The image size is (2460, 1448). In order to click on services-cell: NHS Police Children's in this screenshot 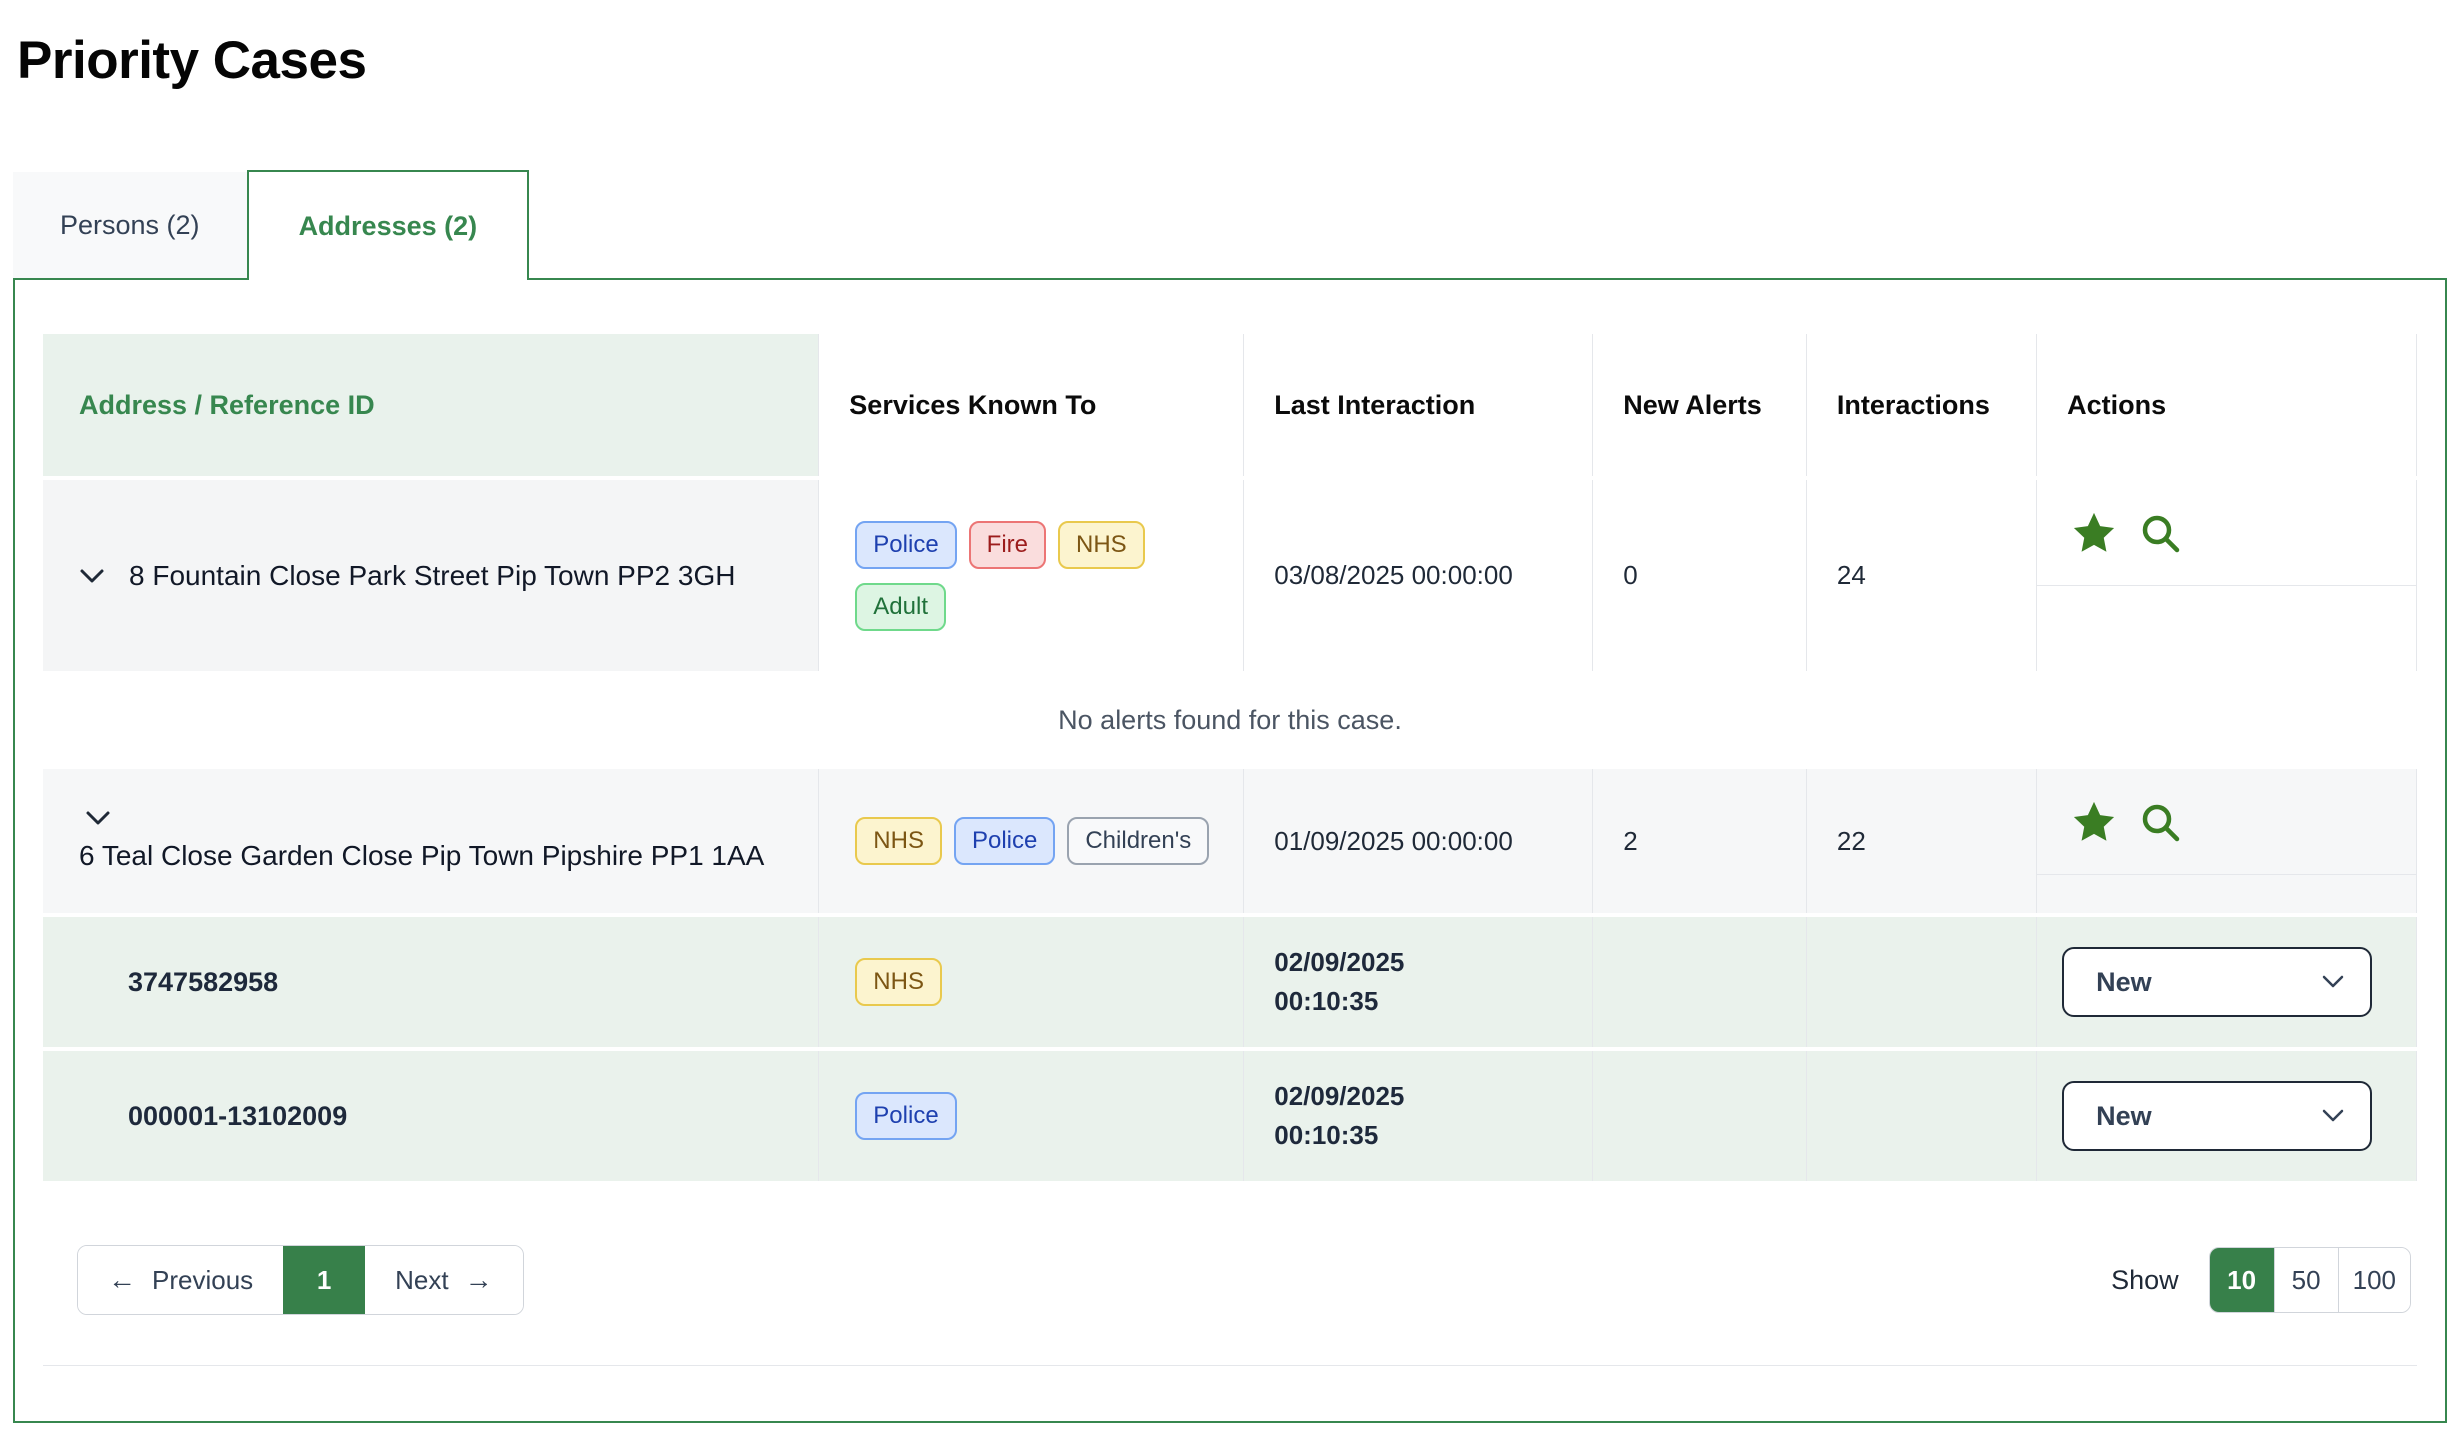, I will do `click(1032, 841)`.